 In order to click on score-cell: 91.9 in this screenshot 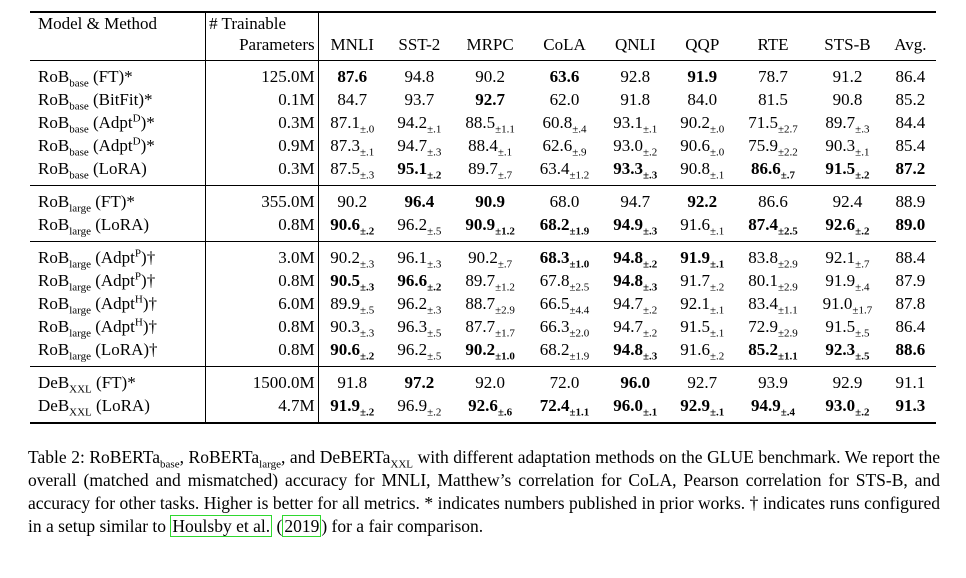, I will do `click(702, 74)`.